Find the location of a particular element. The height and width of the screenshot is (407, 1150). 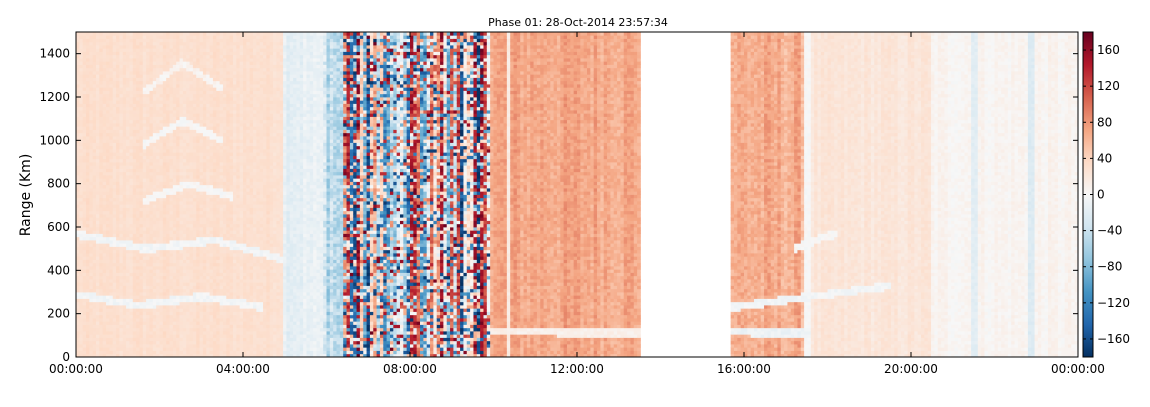

colorbar-tick-label: 80 is located at coordinates (1104, 122).